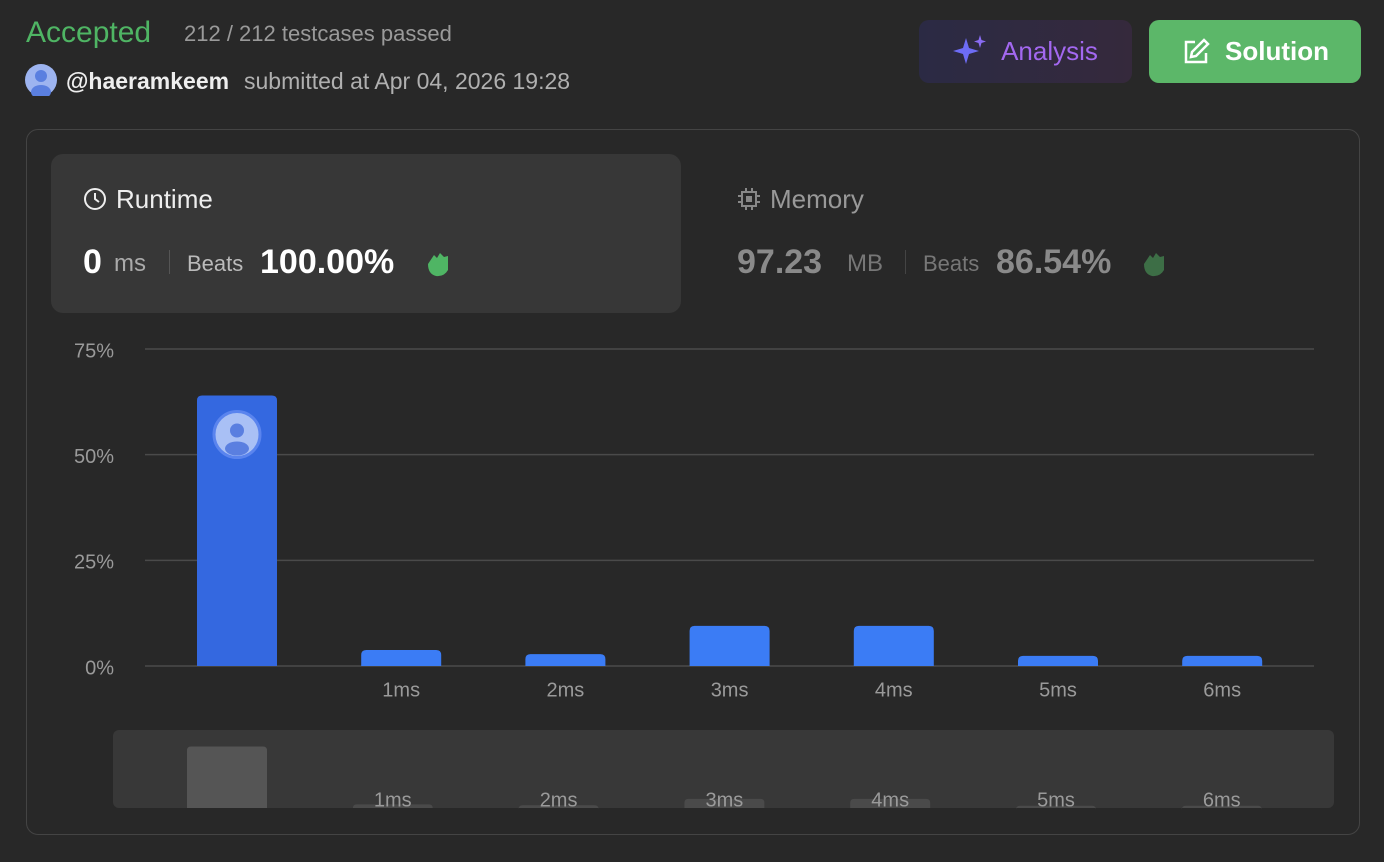 The height and width of the screenshot is (862, 1384). What do you see at coordinates (1049, 51) in the screenshot?
I see `analysis-label: Analysis` at bounding box center [1049, 51].